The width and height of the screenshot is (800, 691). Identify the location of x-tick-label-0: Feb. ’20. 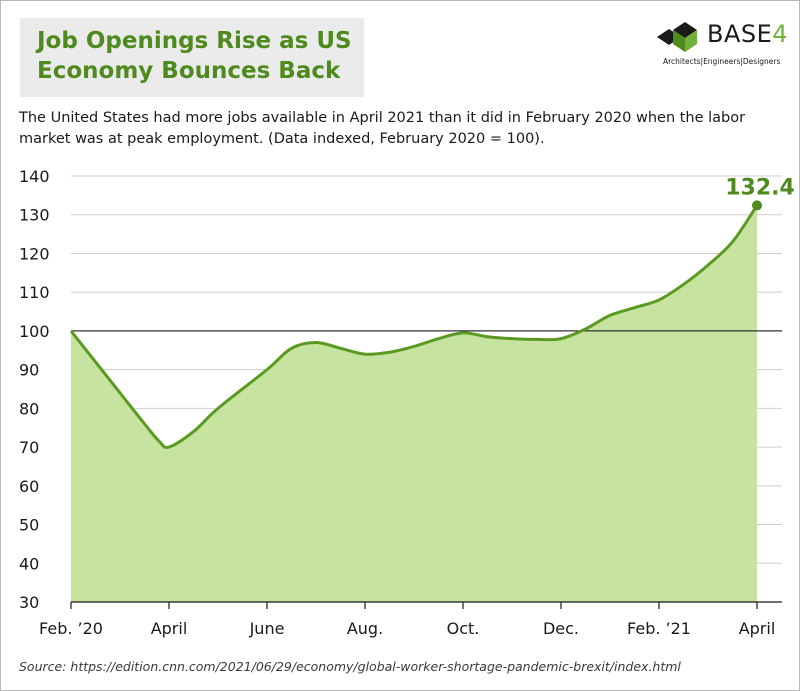
(71, 628).